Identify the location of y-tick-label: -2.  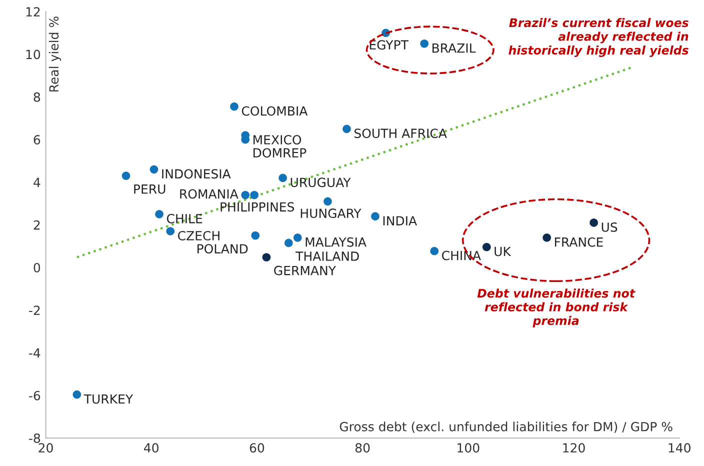
(34, 310).